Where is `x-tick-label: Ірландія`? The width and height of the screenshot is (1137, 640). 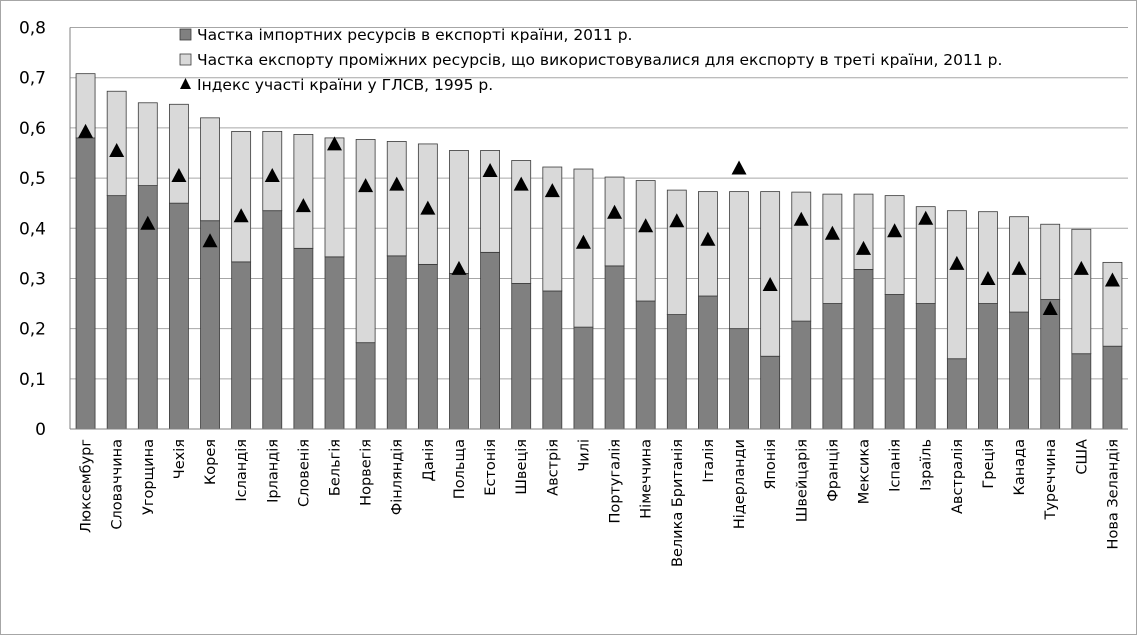
x-tick-label: Ірландія is located at coordinates (273, 471).